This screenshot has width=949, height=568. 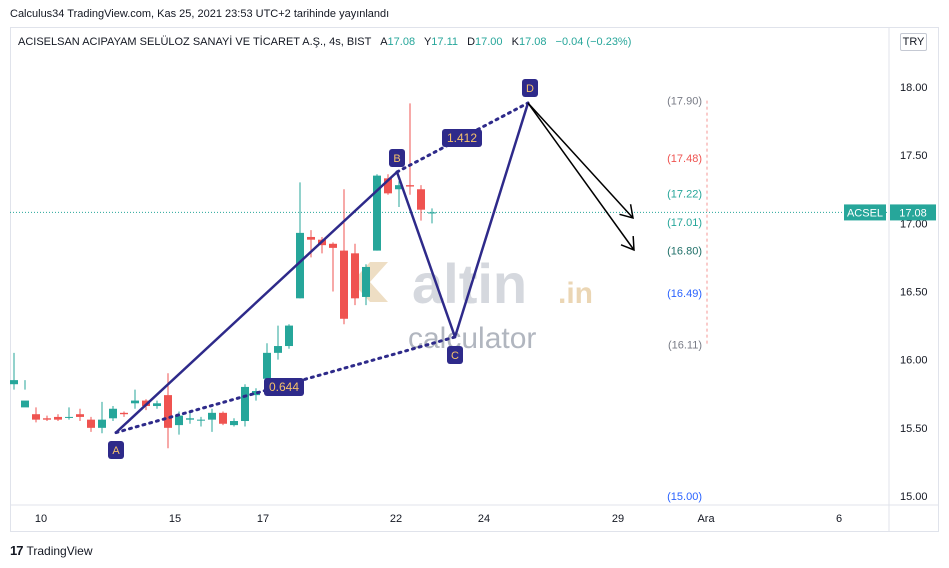 What do you see at coordinates (684, 159) in the screenshot?
I see `target-level-label: (17.48)` at bounding box center [684, 159].